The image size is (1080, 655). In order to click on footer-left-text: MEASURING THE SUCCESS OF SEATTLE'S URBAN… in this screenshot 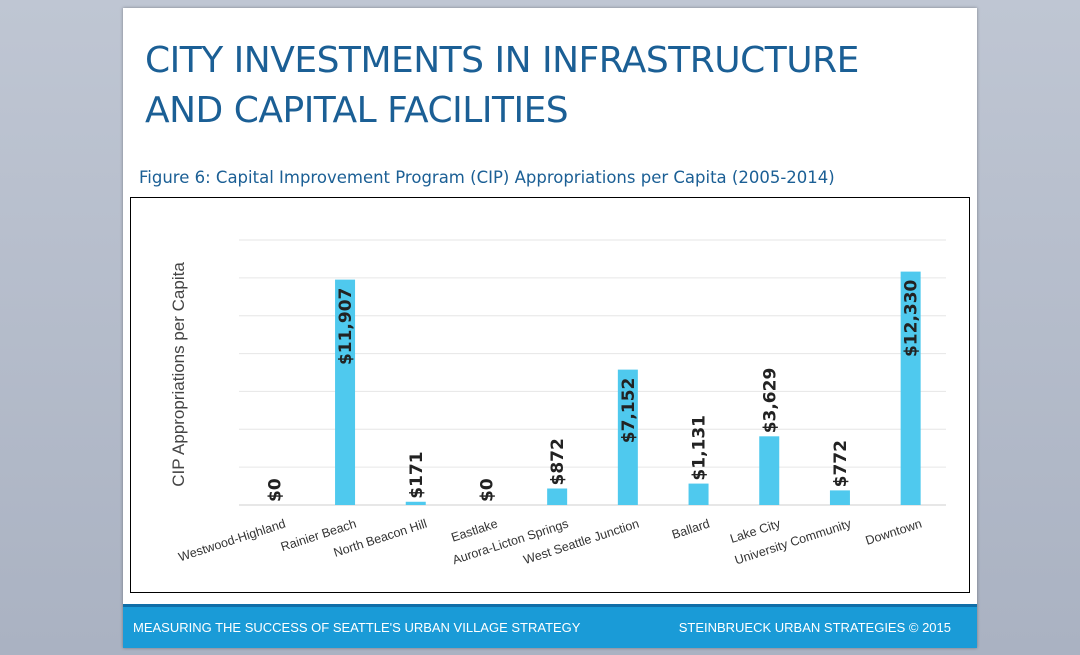, I will do `click(357, 627)`.